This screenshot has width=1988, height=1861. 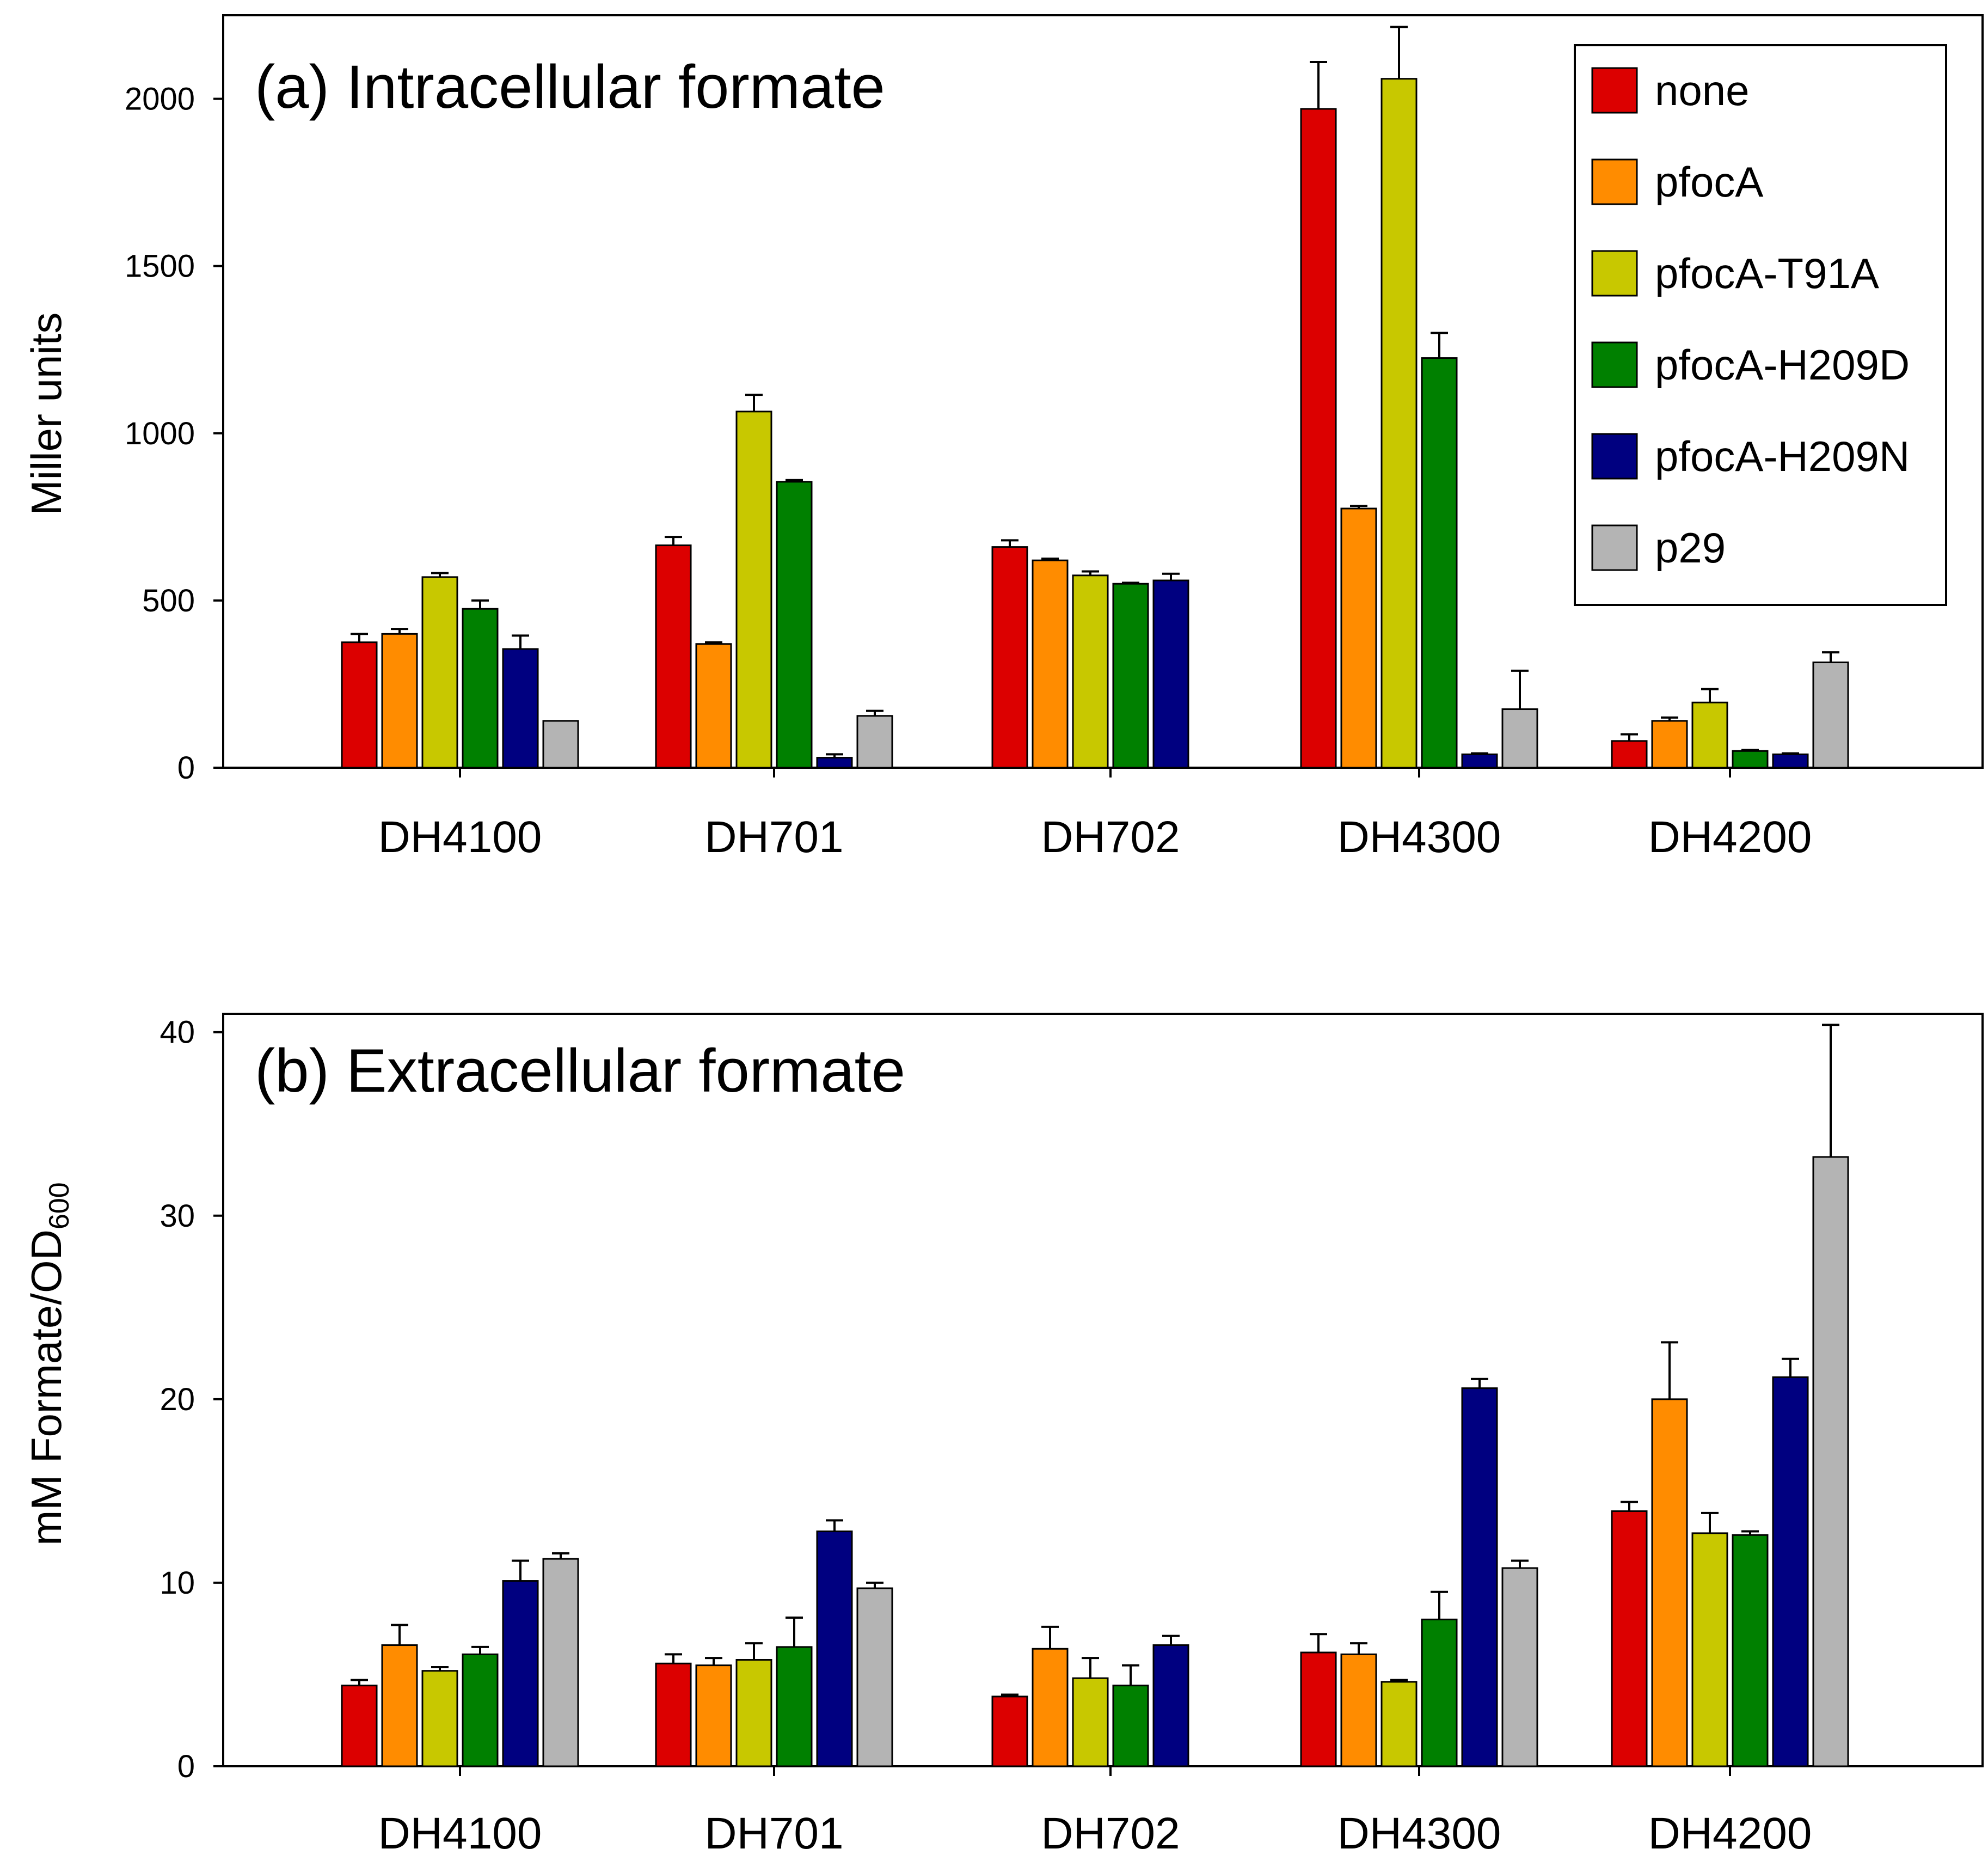 What do you see at coordinates (177, 1216) in the screenshot?
I see `panel-b-y-tick-label: 30` at bounding box center [177, 1216].